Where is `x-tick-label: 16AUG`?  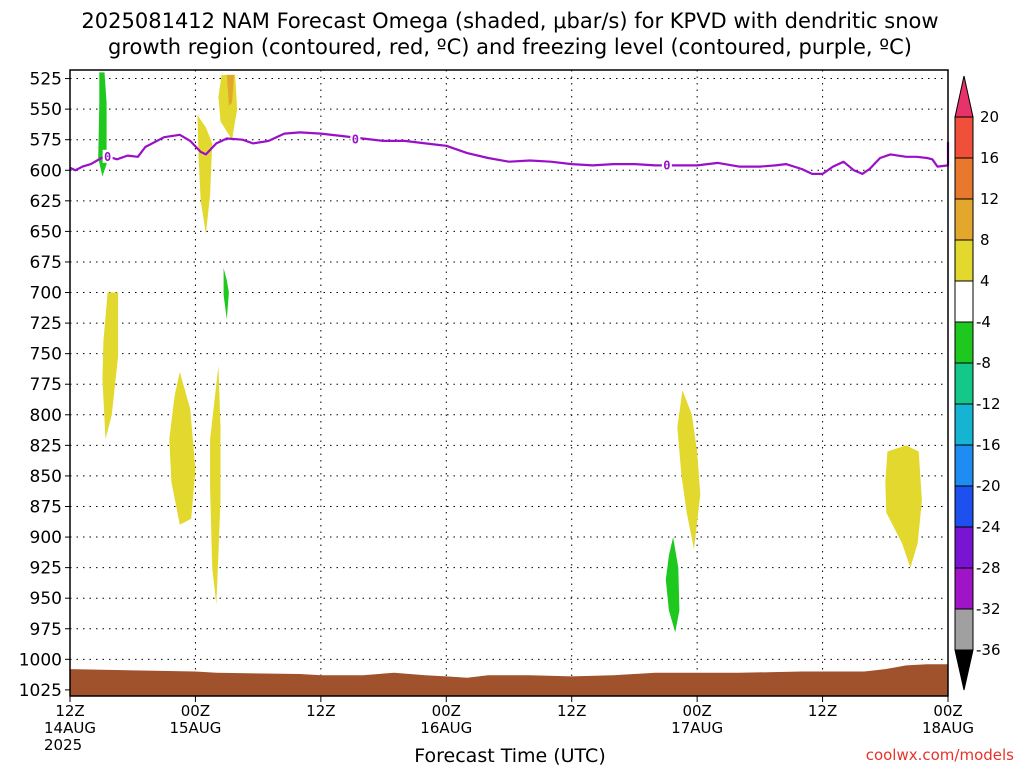
x-tick-label: 16AUG is located at coordinates (446, 728).